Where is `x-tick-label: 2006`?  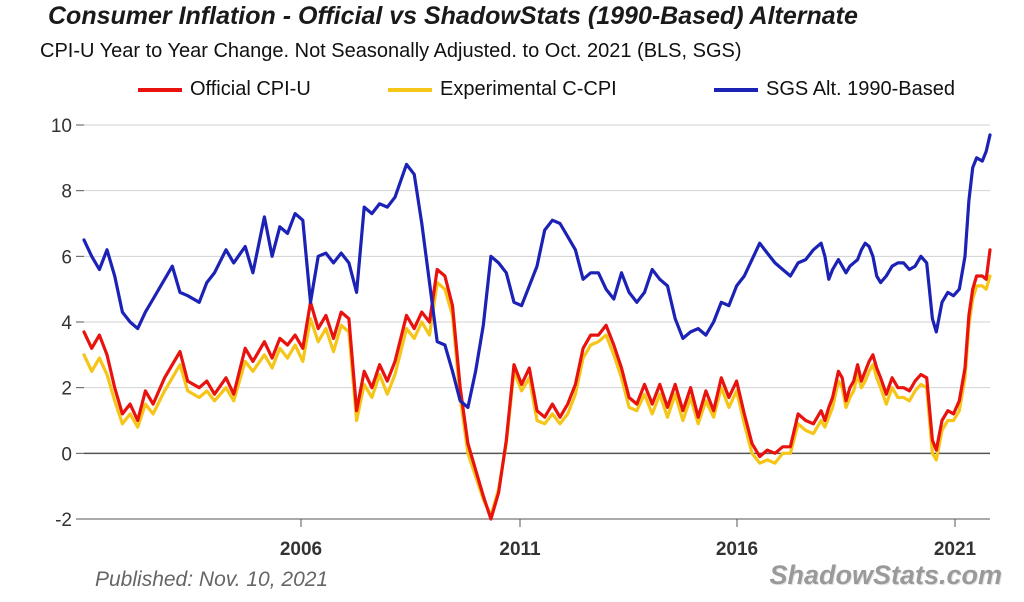 x-tick-label: 2006 is located at coordinates (301, 549).